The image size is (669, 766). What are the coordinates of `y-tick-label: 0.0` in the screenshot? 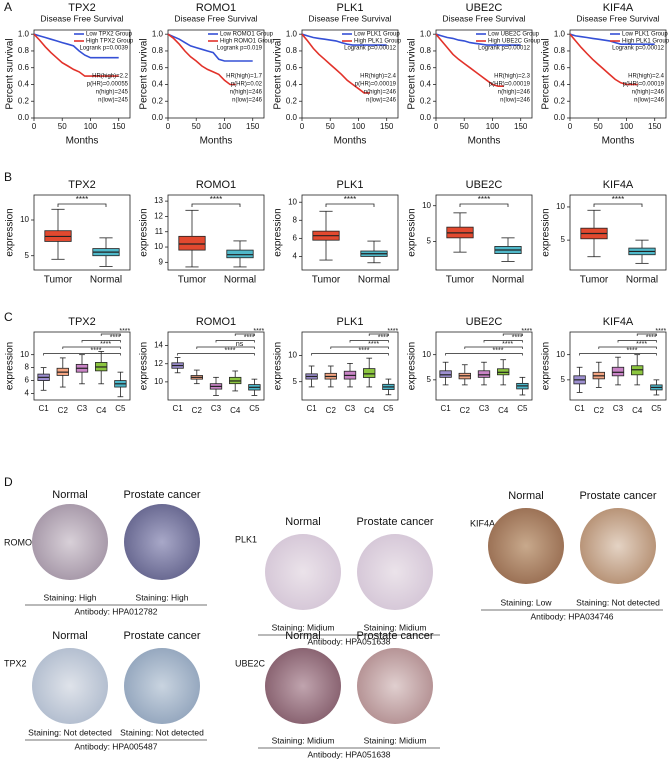 It's located at (426, 117).